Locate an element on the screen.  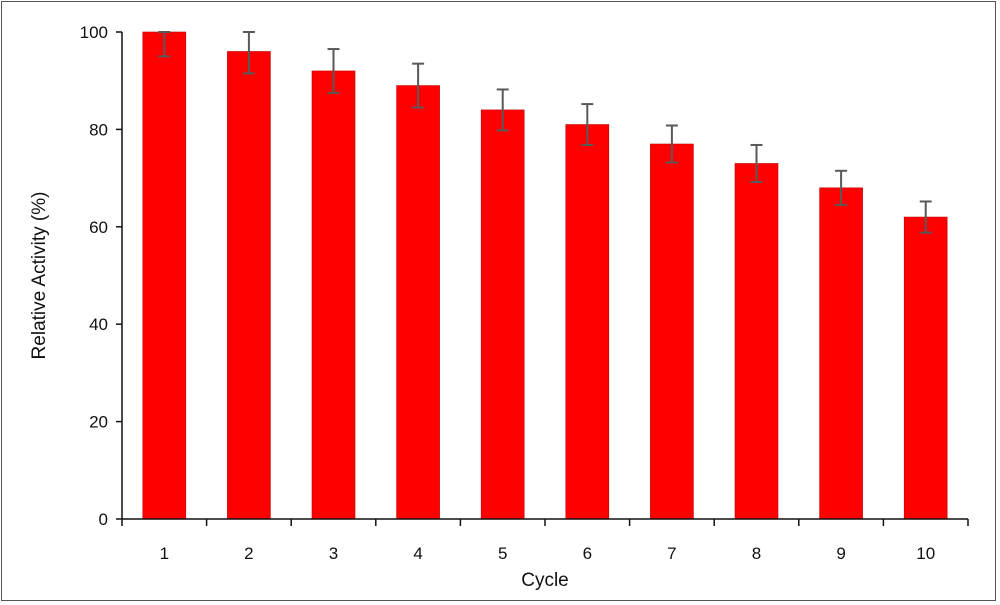
x-tick-label: 7 is located at coordinates (671, 553).